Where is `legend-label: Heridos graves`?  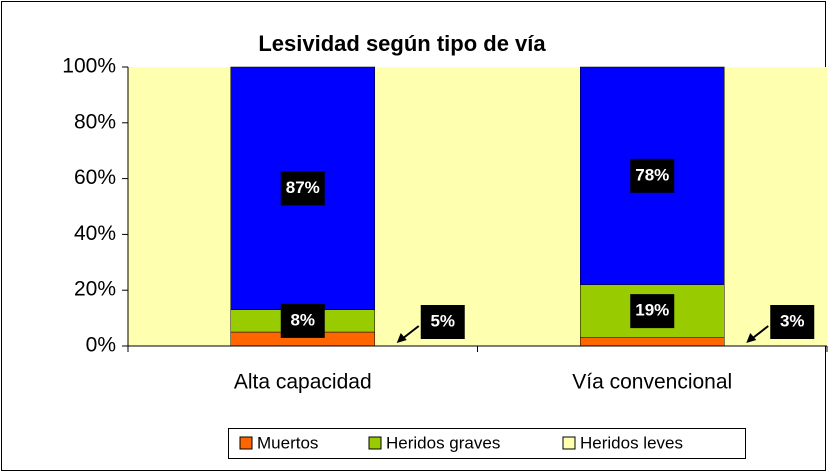 legend-label: Heridos graves is located at coordinates (443, 442).